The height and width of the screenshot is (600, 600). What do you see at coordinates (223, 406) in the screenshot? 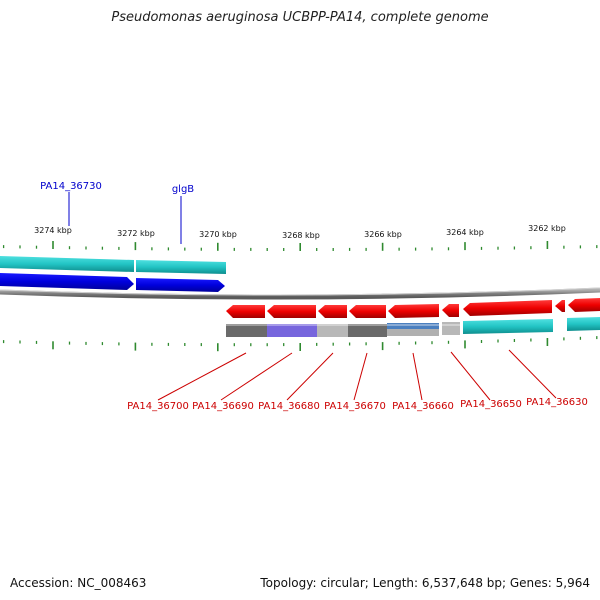
I see `gene-label-pa14-36690: PA14_36690` at bounding box center [223, 406].